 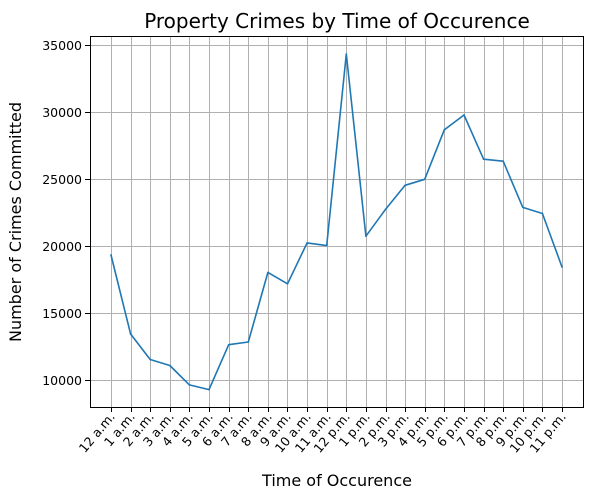 I want to click on y-axis: 10000 15000 20000 25000 30000 35000, so click(x=66, y=213).